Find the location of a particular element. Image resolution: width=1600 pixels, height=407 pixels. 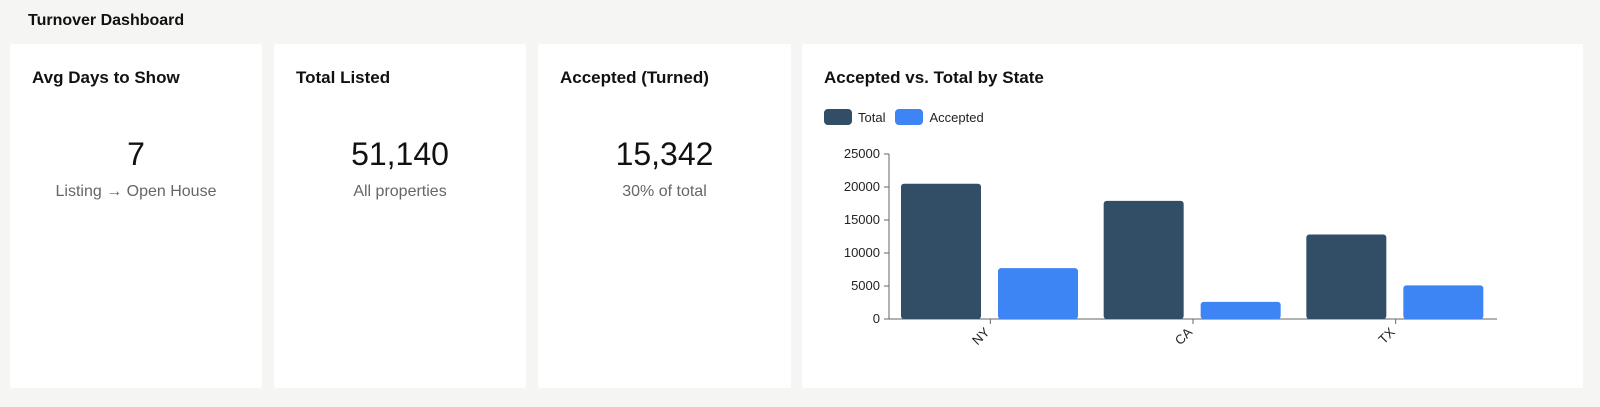

chart-title: Accepted vs. Total by State is located at coordinates (934, 77).